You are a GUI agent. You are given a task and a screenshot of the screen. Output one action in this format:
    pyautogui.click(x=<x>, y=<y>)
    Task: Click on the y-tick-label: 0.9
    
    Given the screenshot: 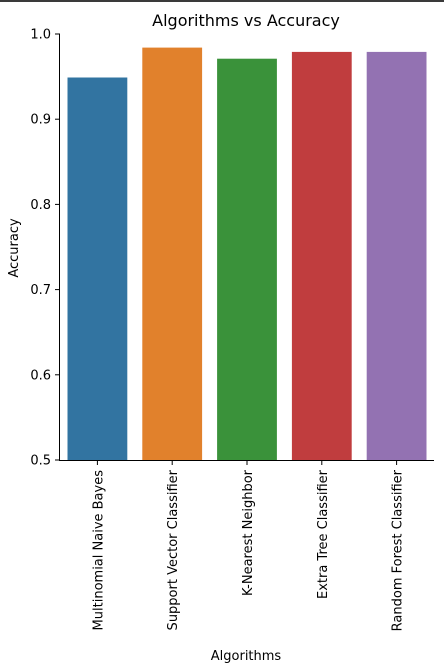 What is the action you would take?
    pyautogui.click(x=40, y=120)
    